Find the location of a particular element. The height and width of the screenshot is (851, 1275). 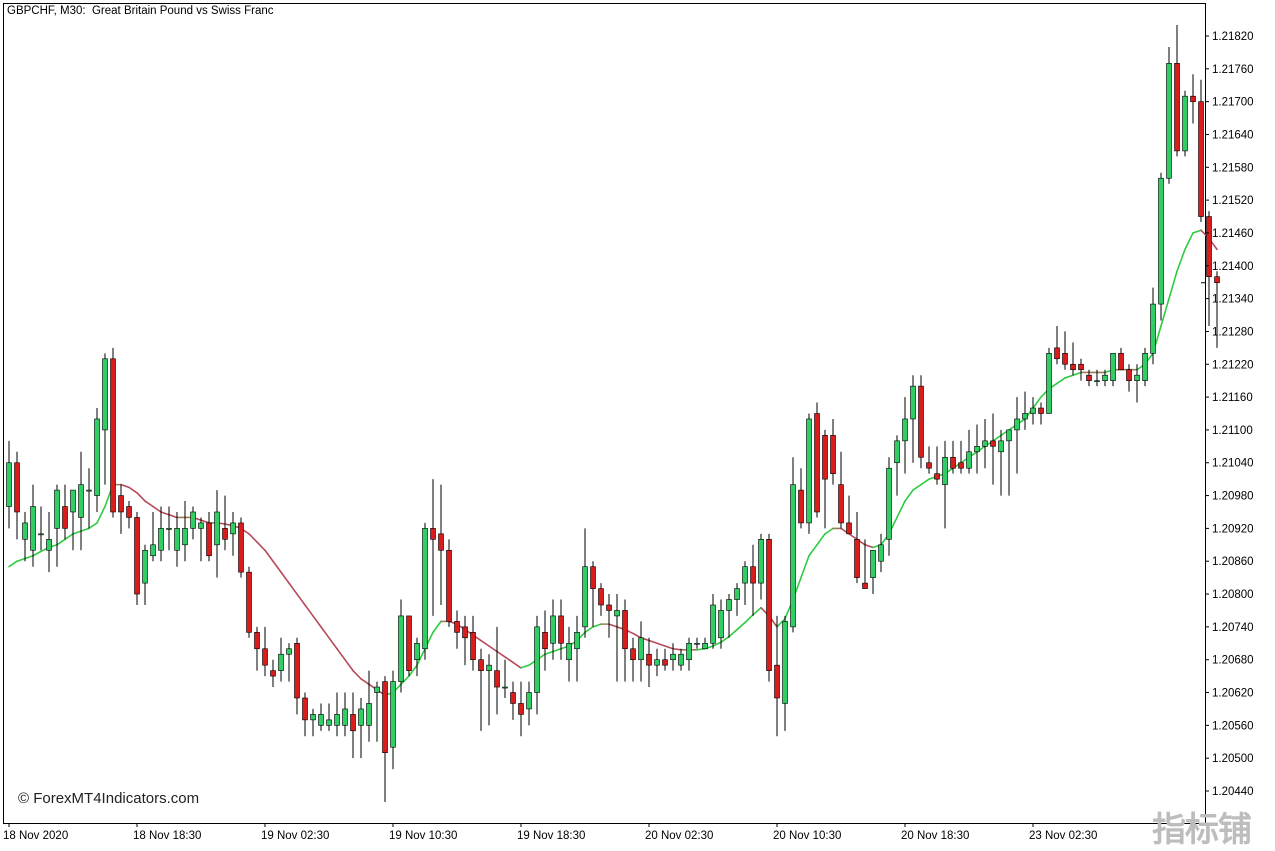

y-tick-label: 1.20980 is located at coordinates (1233, 497).